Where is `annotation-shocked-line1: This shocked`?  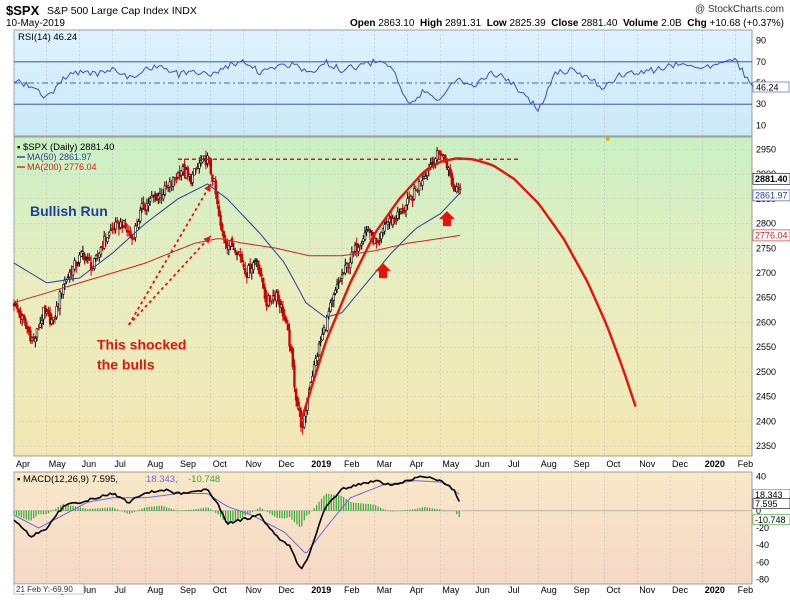 annotation-shocked-line1: This shocked is located at coordinates (141, 345).